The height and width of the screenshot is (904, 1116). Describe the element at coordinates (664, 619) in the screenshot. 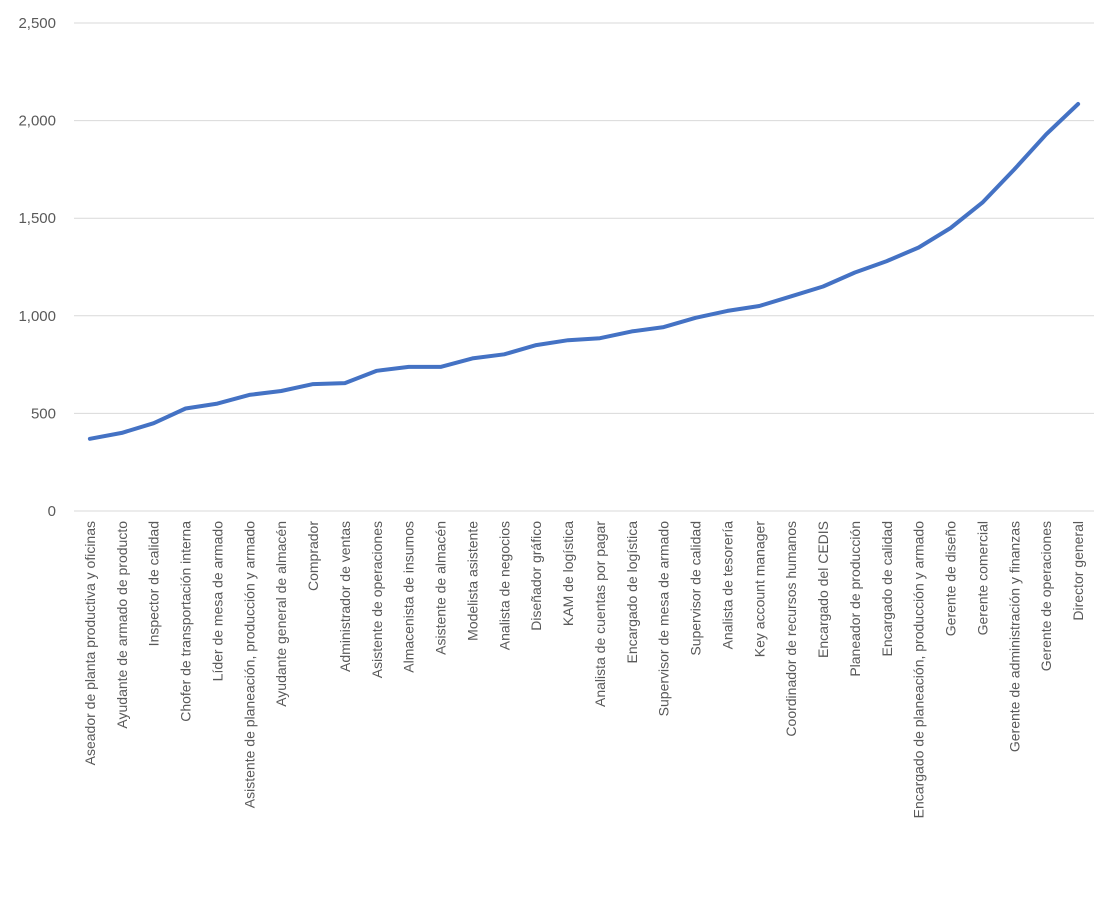

I see `x-tick-label: Supervisor de mesa de armado` at that location.